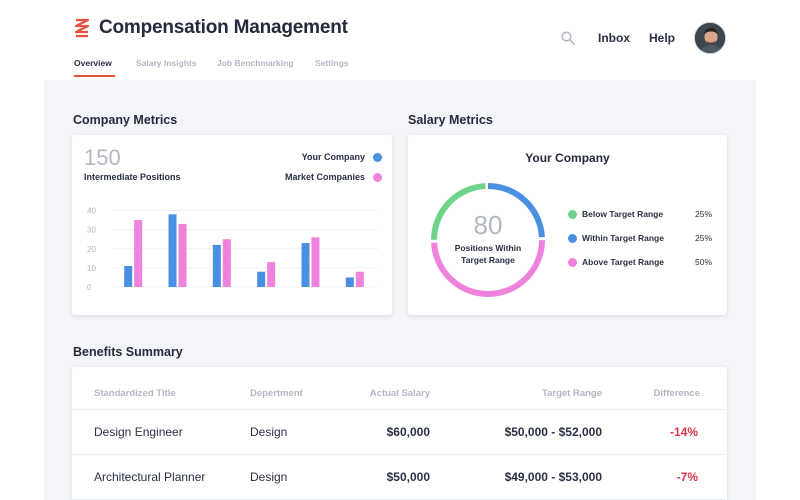 Image resolution: width=800 pixels, height=500 pixels. Describe the element at coordinates (687, 477) in the screenshot. I see `cell-difference: -7%` at that location.